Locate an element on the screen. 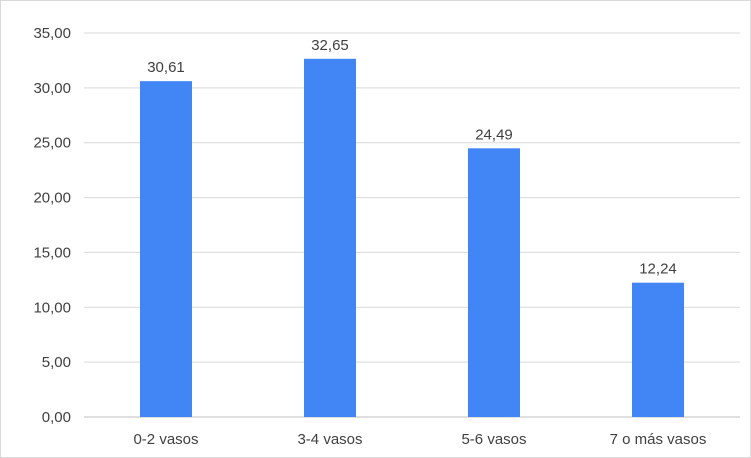 Image resolution: width=751 pixels, height=458 pixels. y-tick-label: 5,00 is located at coordinates (56, 362).